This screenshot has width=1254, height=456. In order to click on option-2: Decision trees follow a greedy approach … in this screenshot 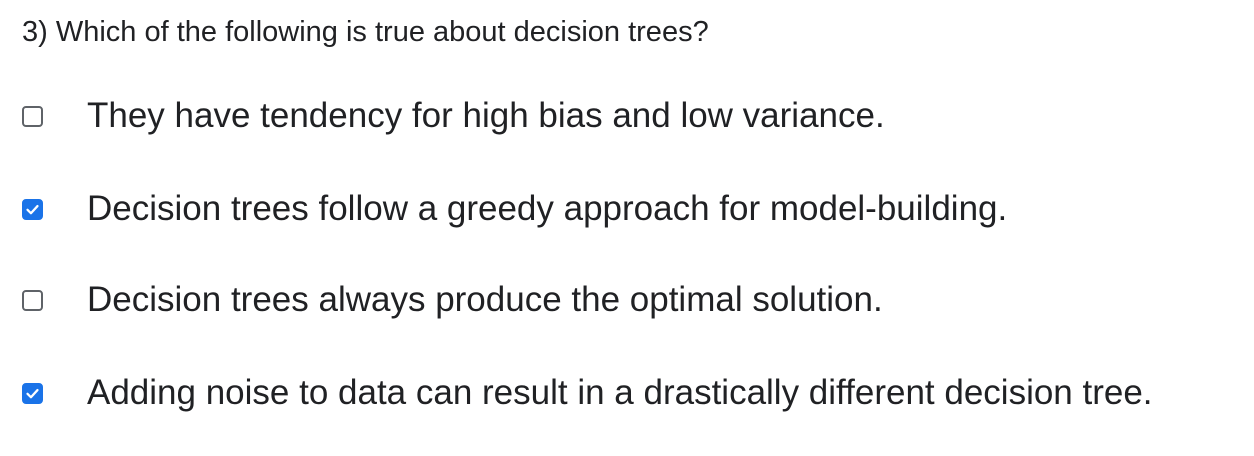, I will do `click(514, 209)`.